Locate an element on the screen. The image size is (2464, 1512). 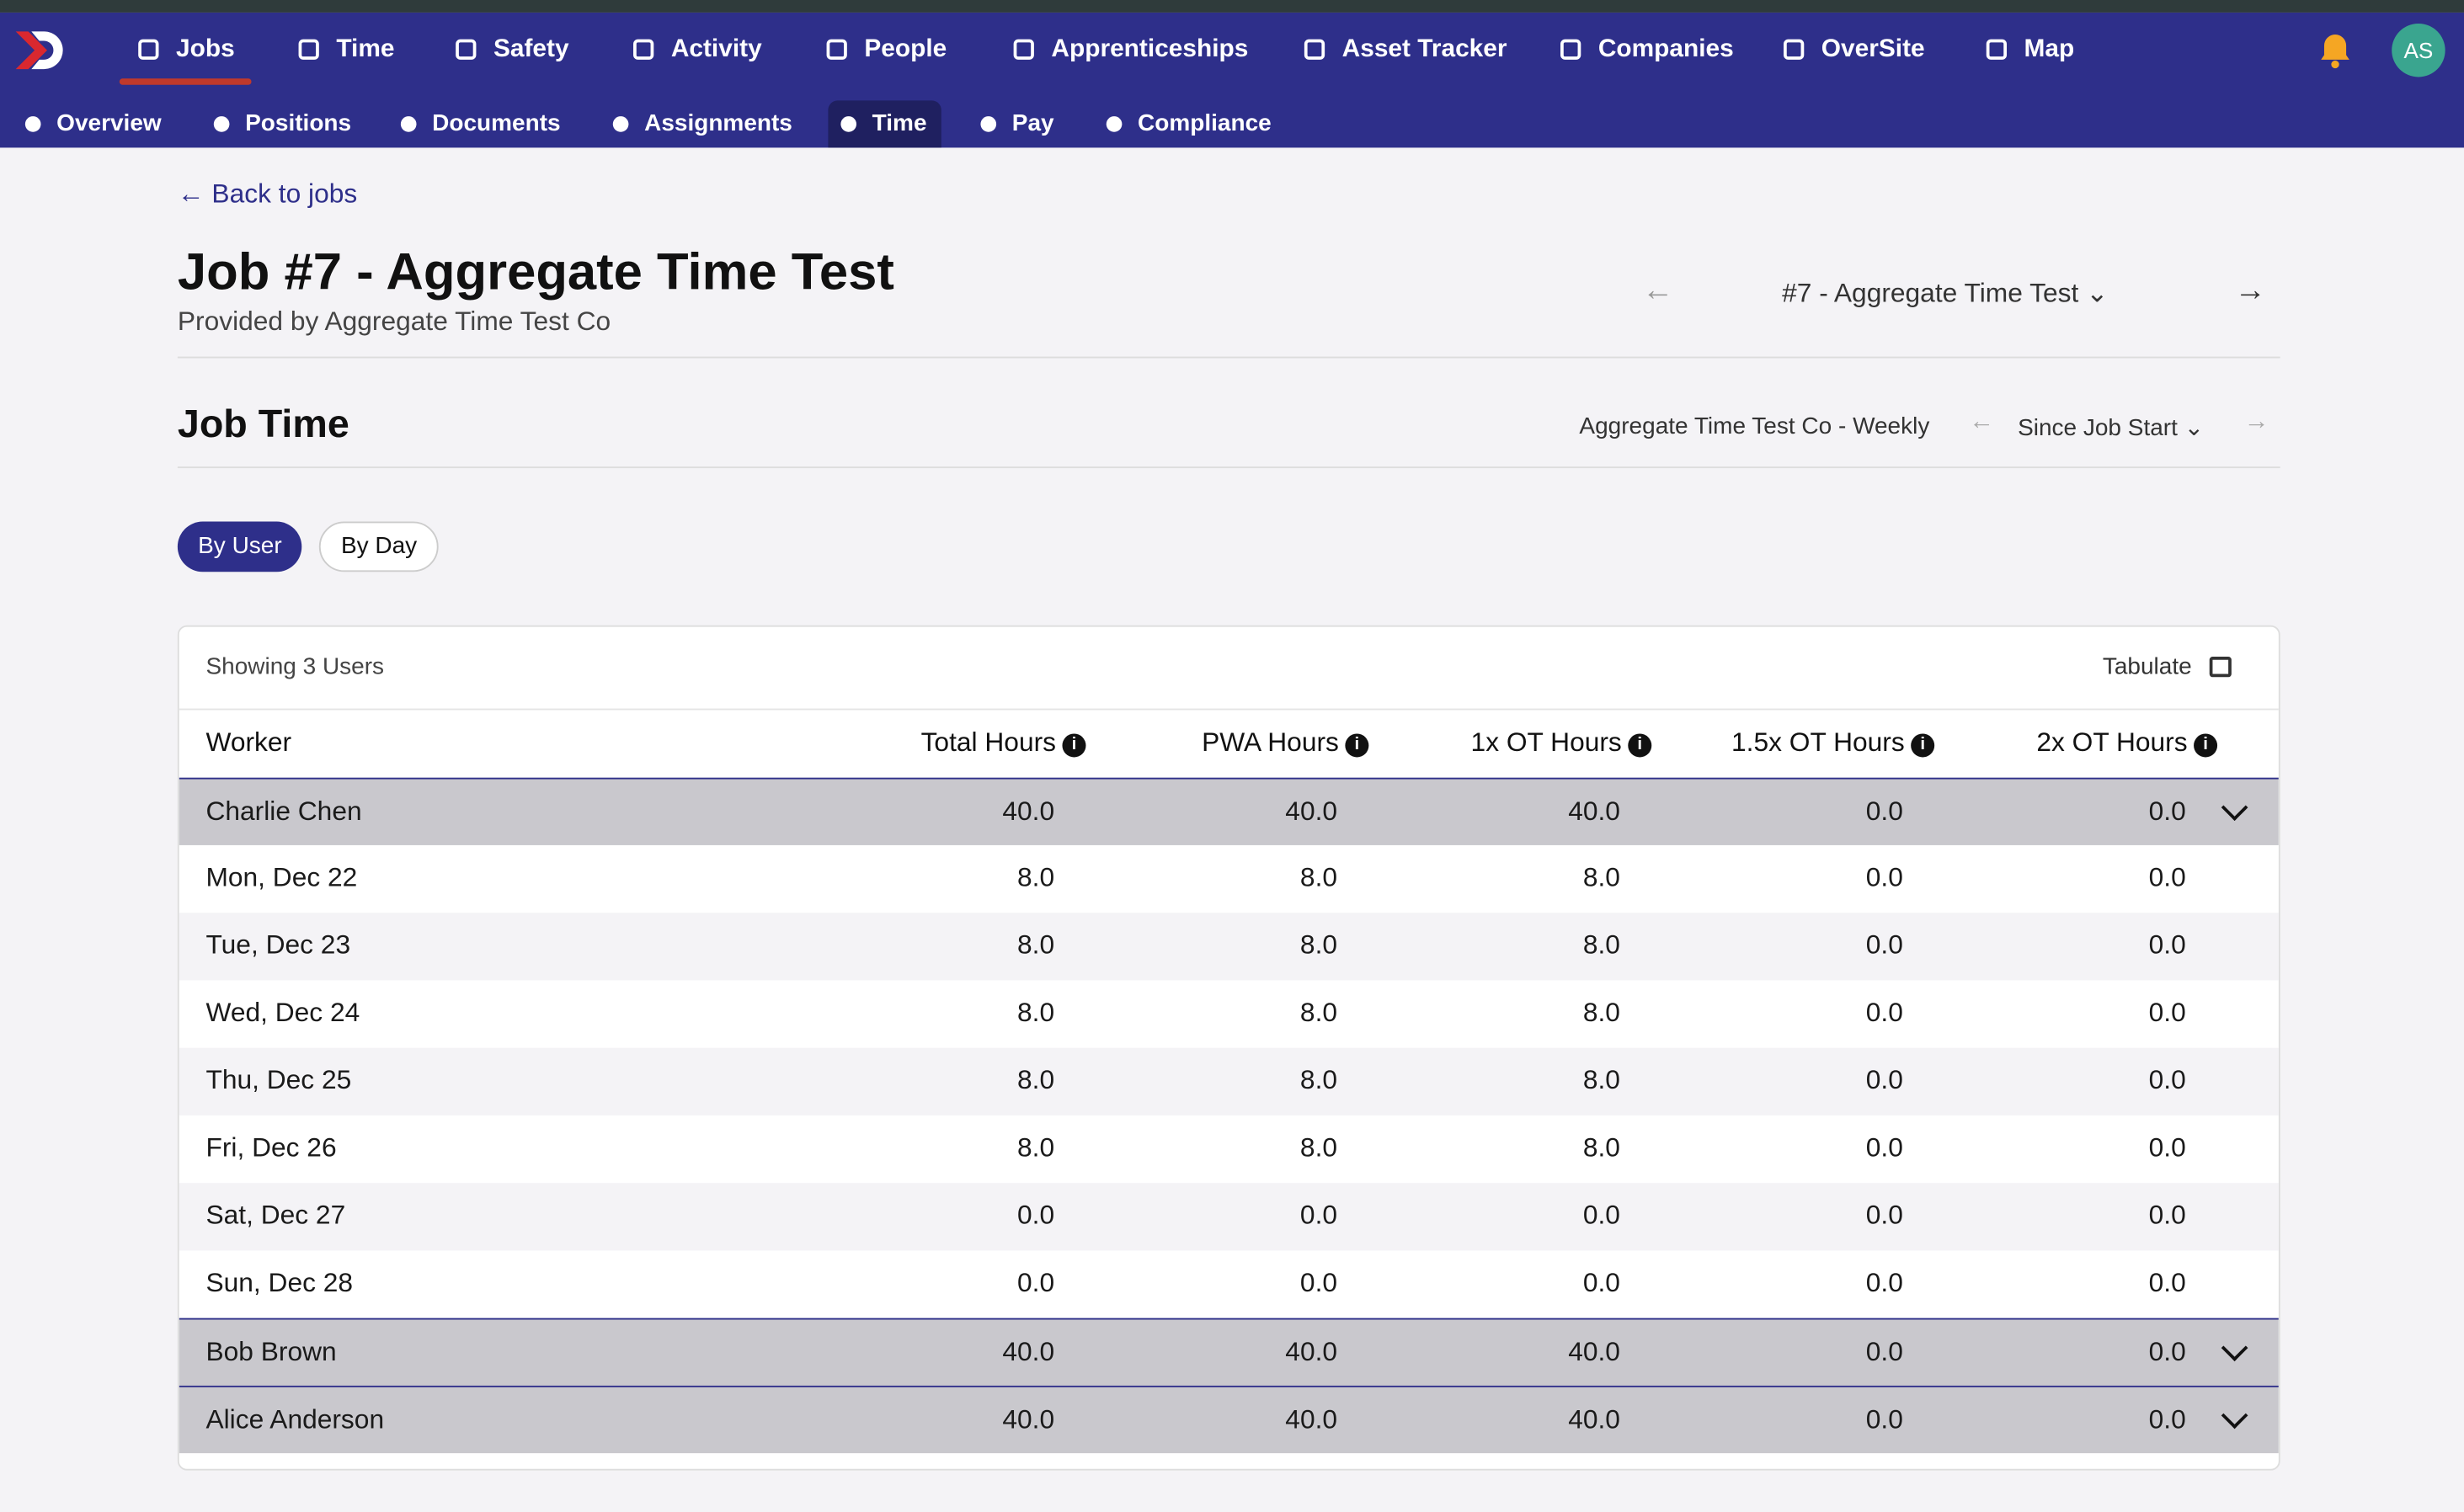
nav-item: Activity is located at coordinates (716, 49).